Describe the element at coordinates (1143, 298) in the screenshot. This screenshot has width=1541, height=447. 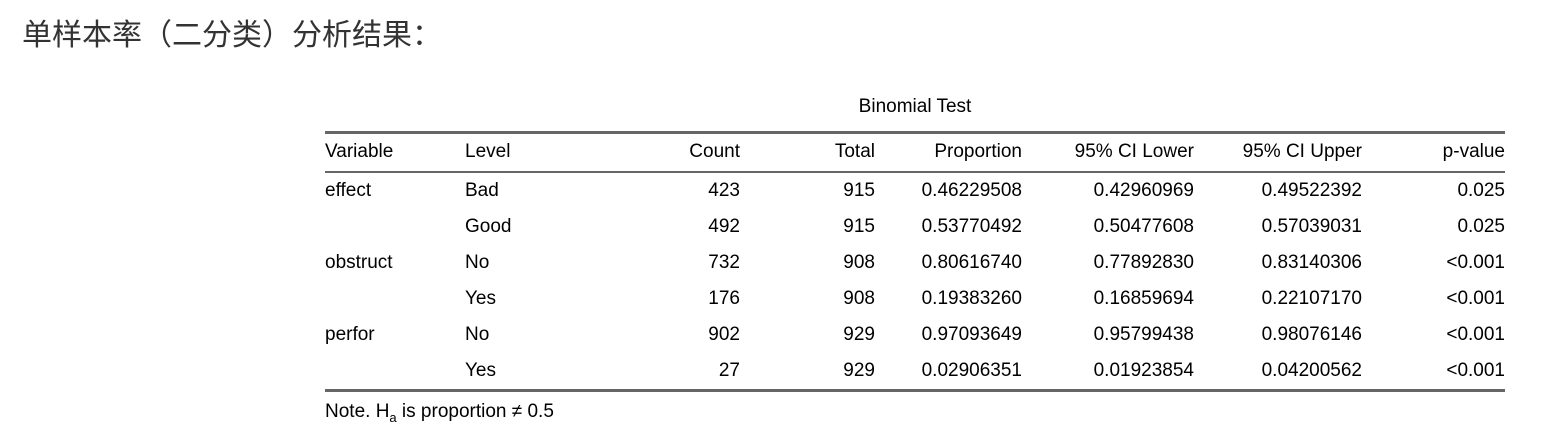
I see `cell-ci-lower: 0.16859694` at that location.